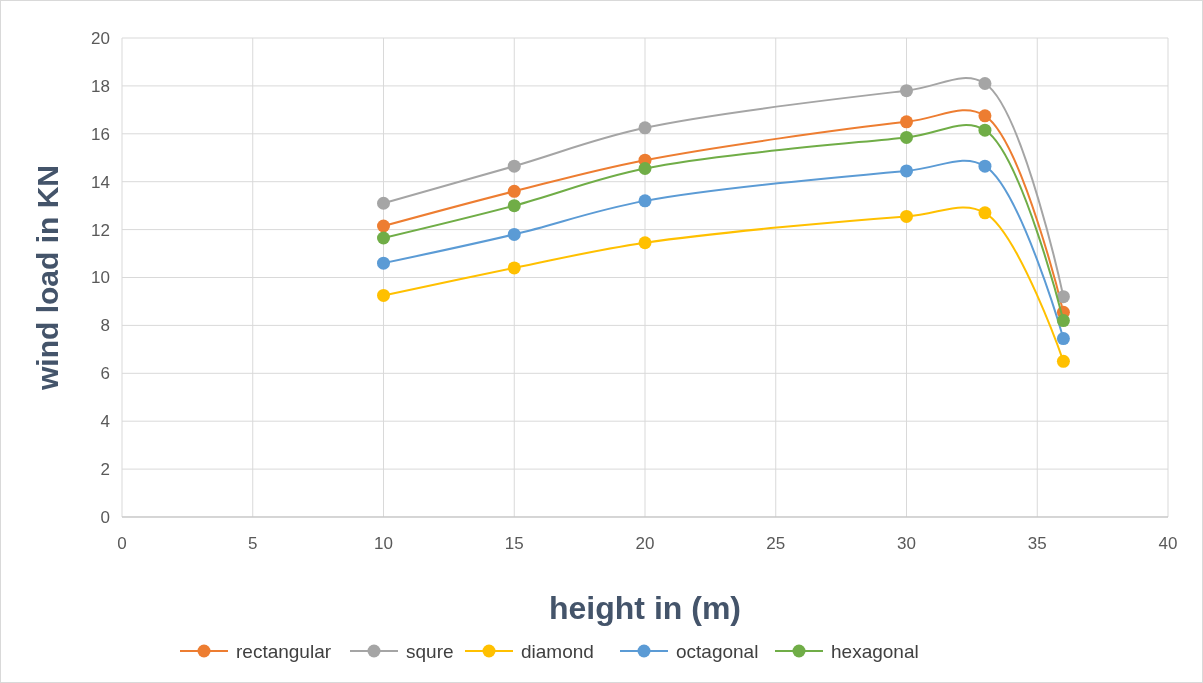  What do you see at coordinates (105, 374) in the screenshot?
I see `y-tick-label: 6` at bounding box center [105, 374].